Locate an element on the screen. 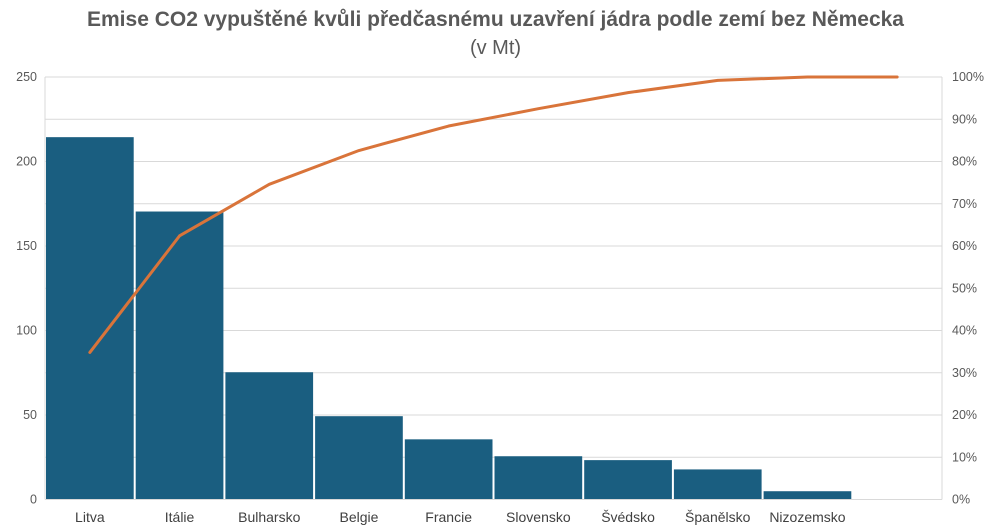 This screenshot has height=528, width=991. bar-Švédsko is located at coordinates (628, 480).